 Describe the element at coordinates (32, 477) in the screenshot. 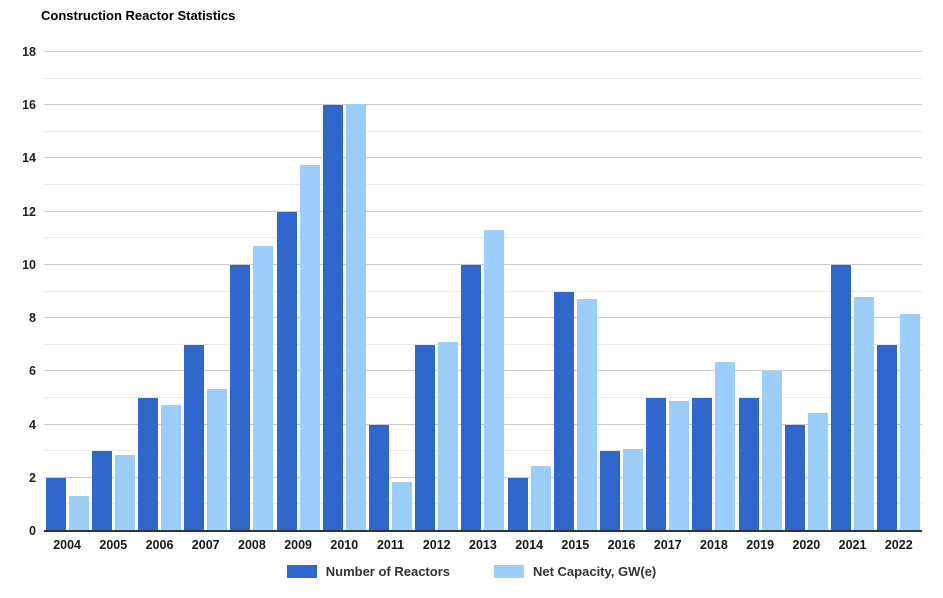

I see `y-axis-label: 2` at that location.